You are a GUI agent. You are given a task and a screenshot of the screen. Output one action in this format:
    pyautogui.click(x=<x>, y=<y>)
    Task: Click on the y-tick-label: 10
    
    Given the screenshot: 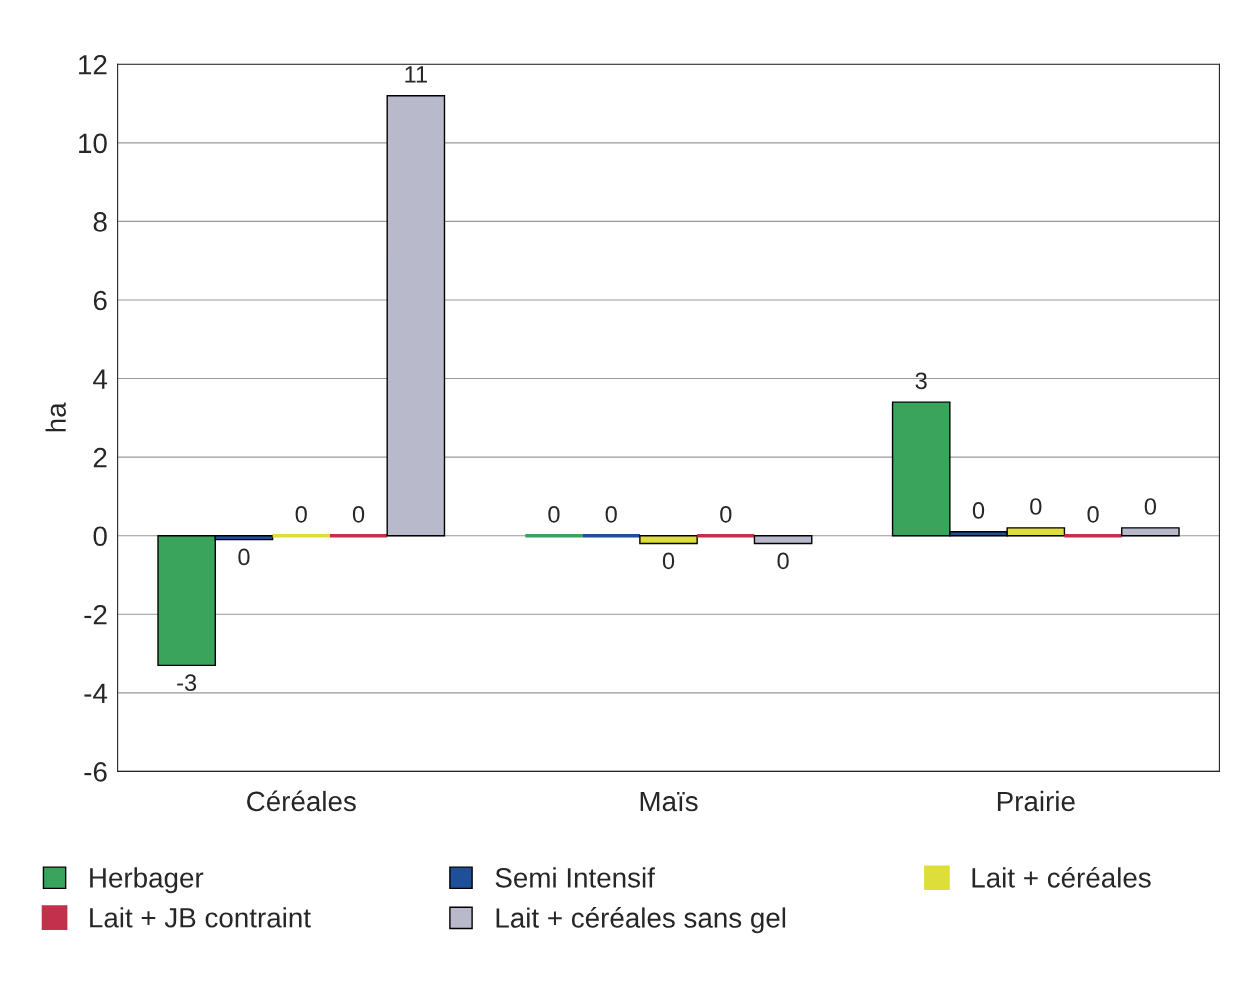 What is the action you would take?
    pyautogui.click(x=93, y=143)
    